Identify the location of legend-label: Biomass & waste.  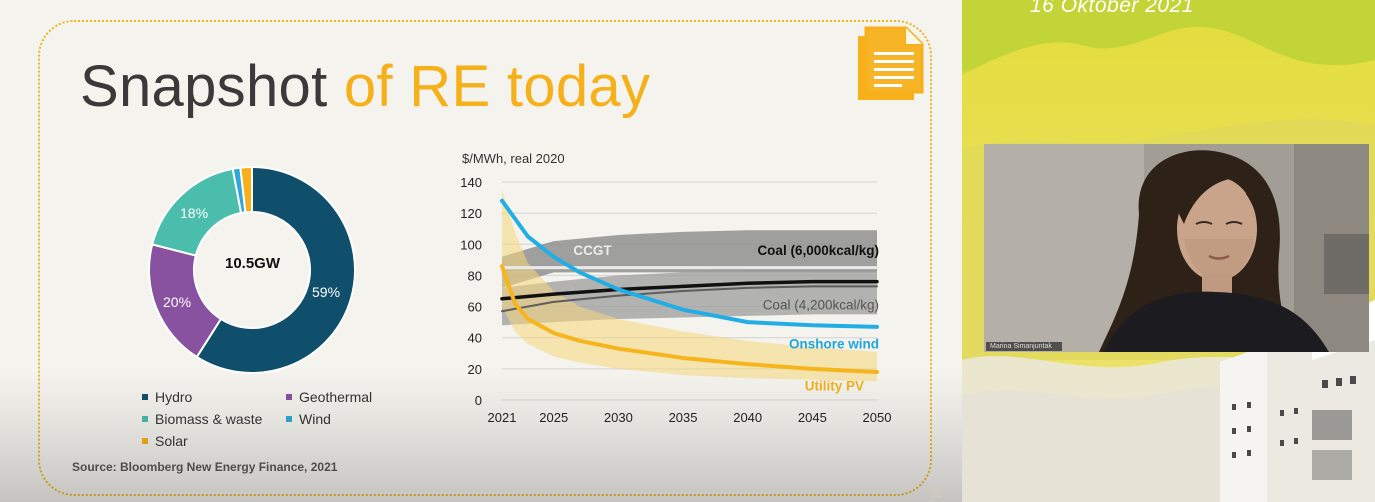
(209, 419).